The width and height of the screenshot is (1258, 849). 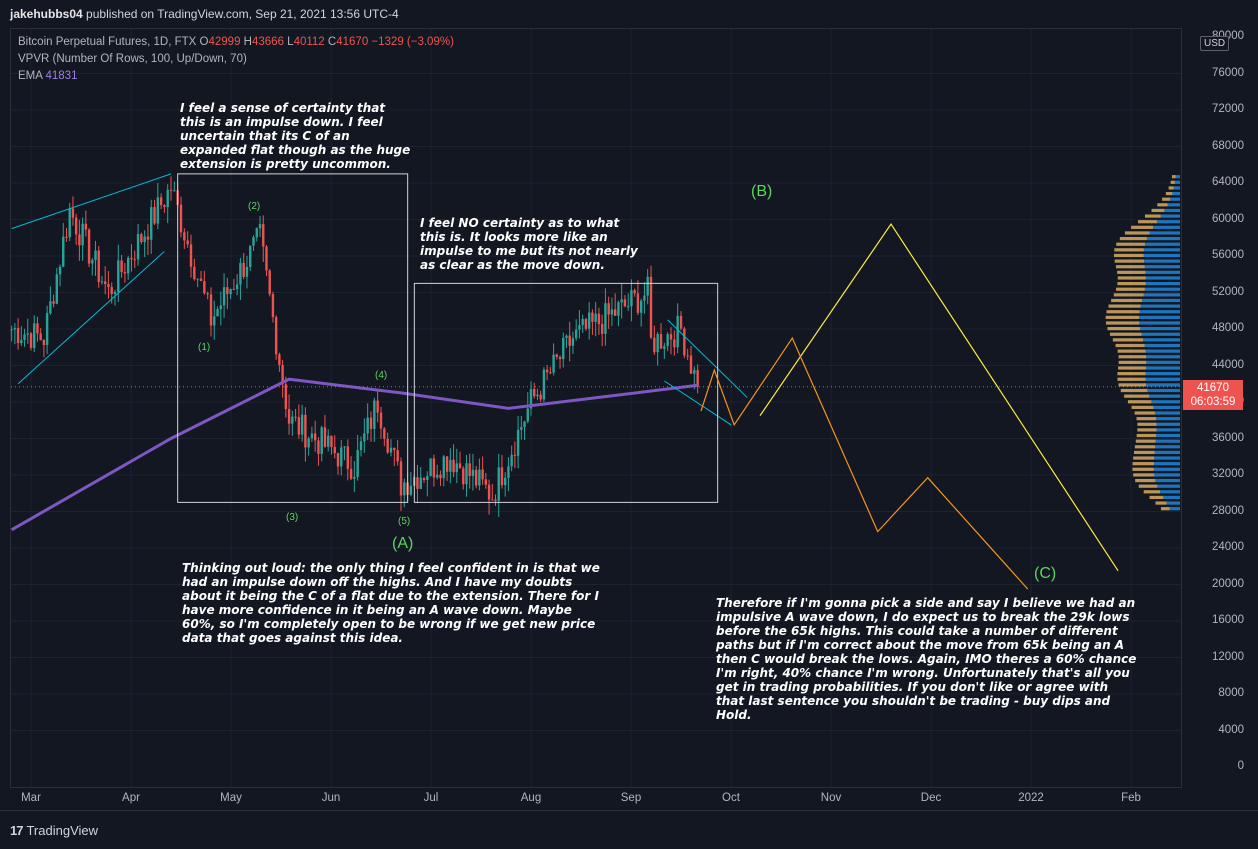 I want to click on trend-channel-lower, so click(x=91, y=318).